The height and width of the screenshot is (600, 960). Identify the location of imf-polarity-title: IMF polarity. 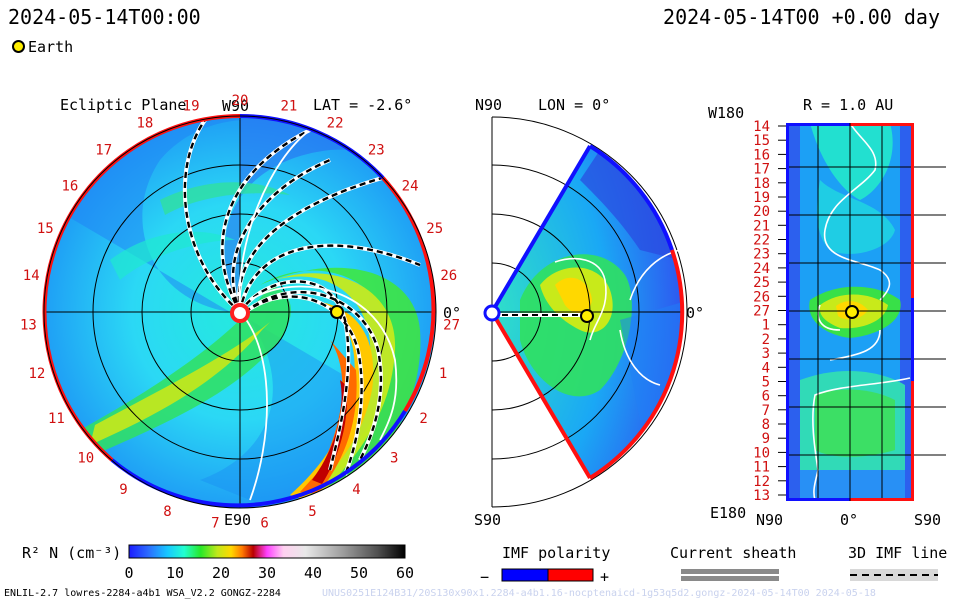
(556, 553).